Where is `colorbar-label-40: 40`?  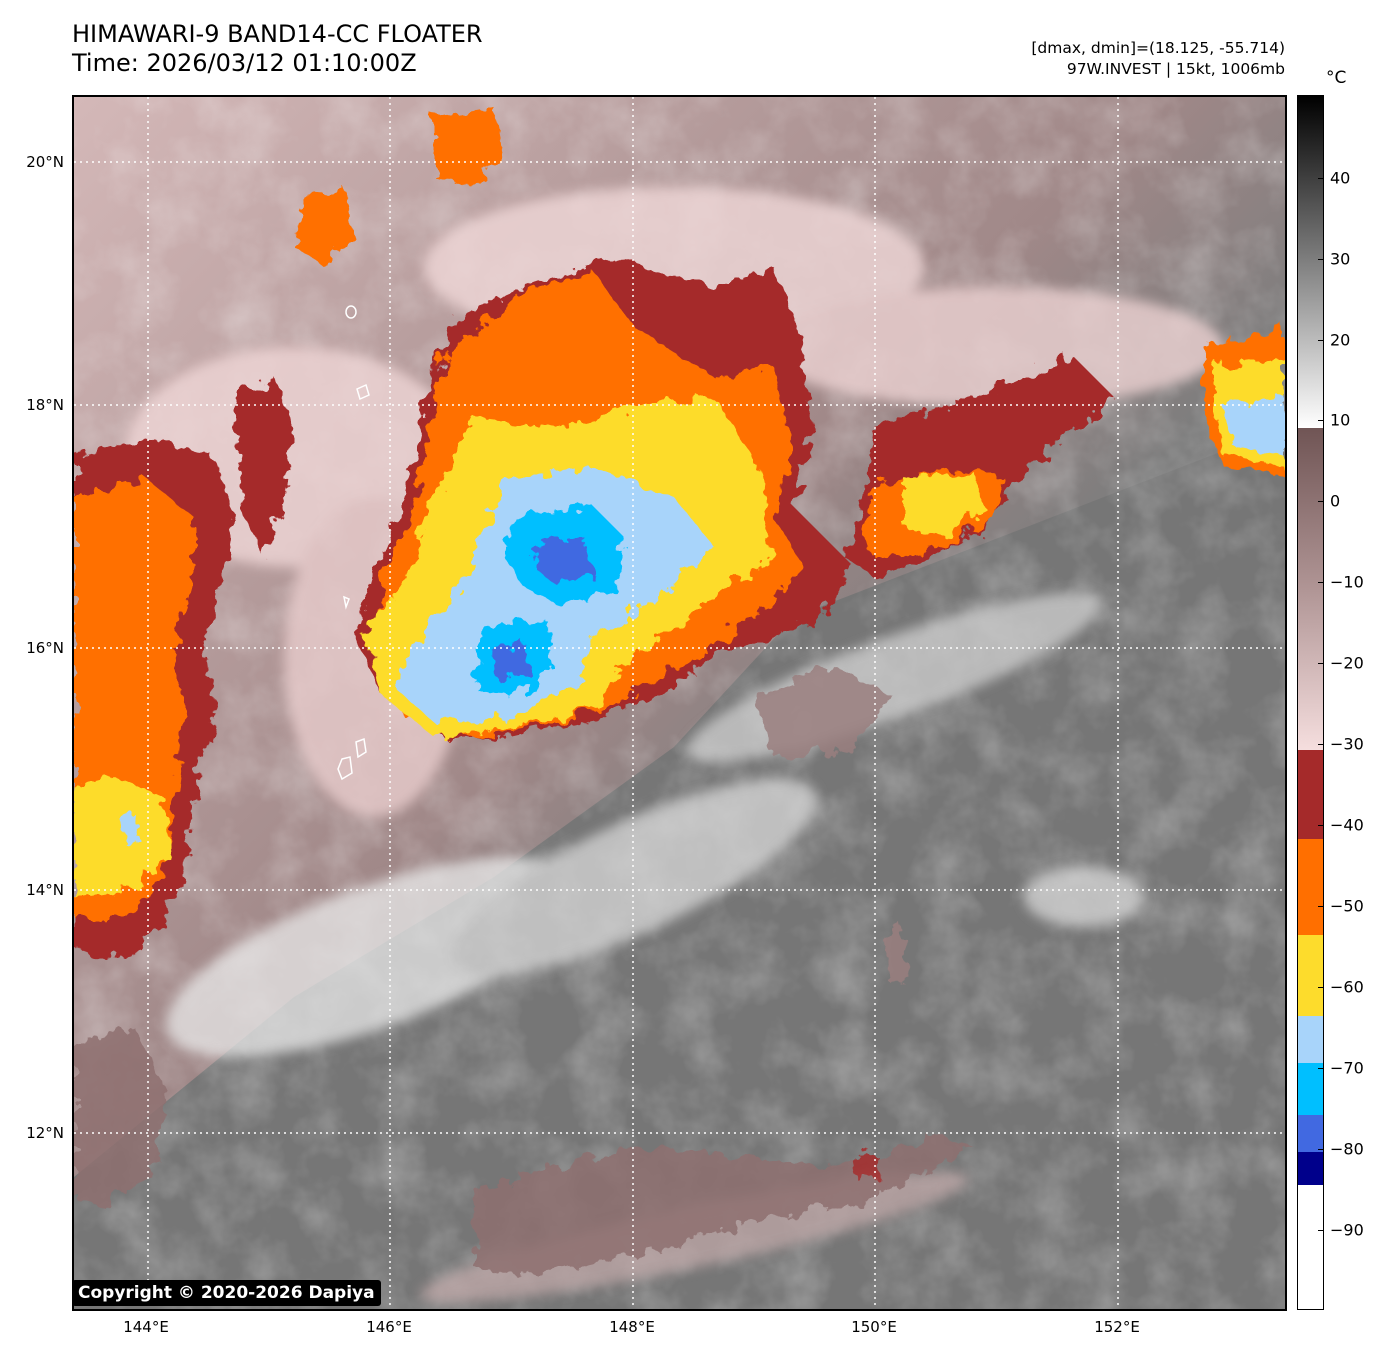
colorbar-label-40: 40 is located at coordinates (1340, 178).